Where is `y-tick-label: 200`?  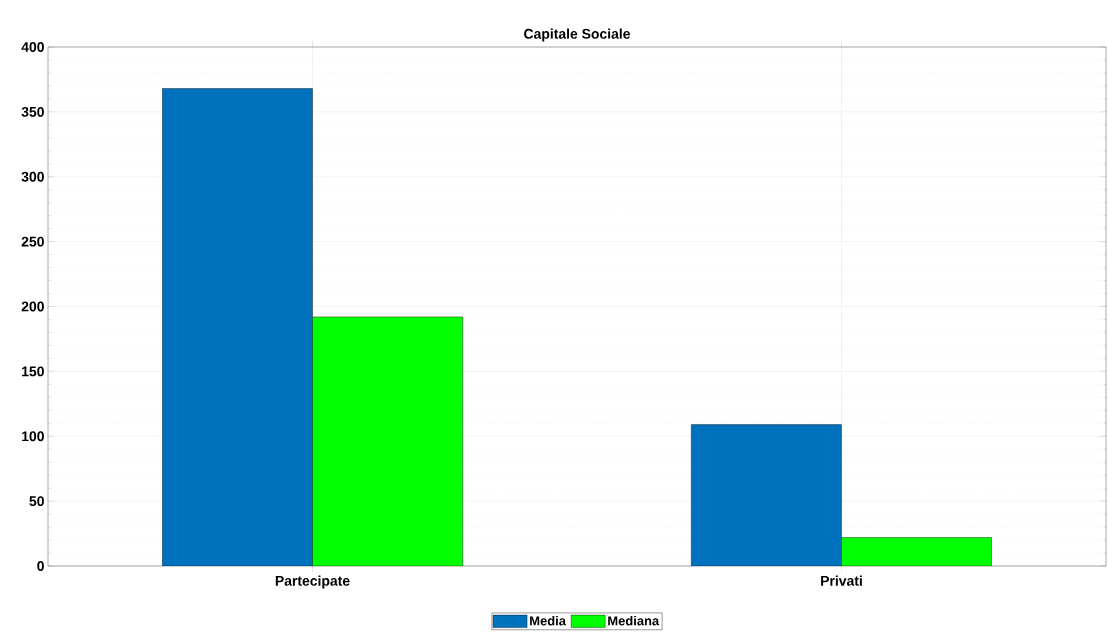 y-tick-label: 200 is located at coordinates (32, 306).